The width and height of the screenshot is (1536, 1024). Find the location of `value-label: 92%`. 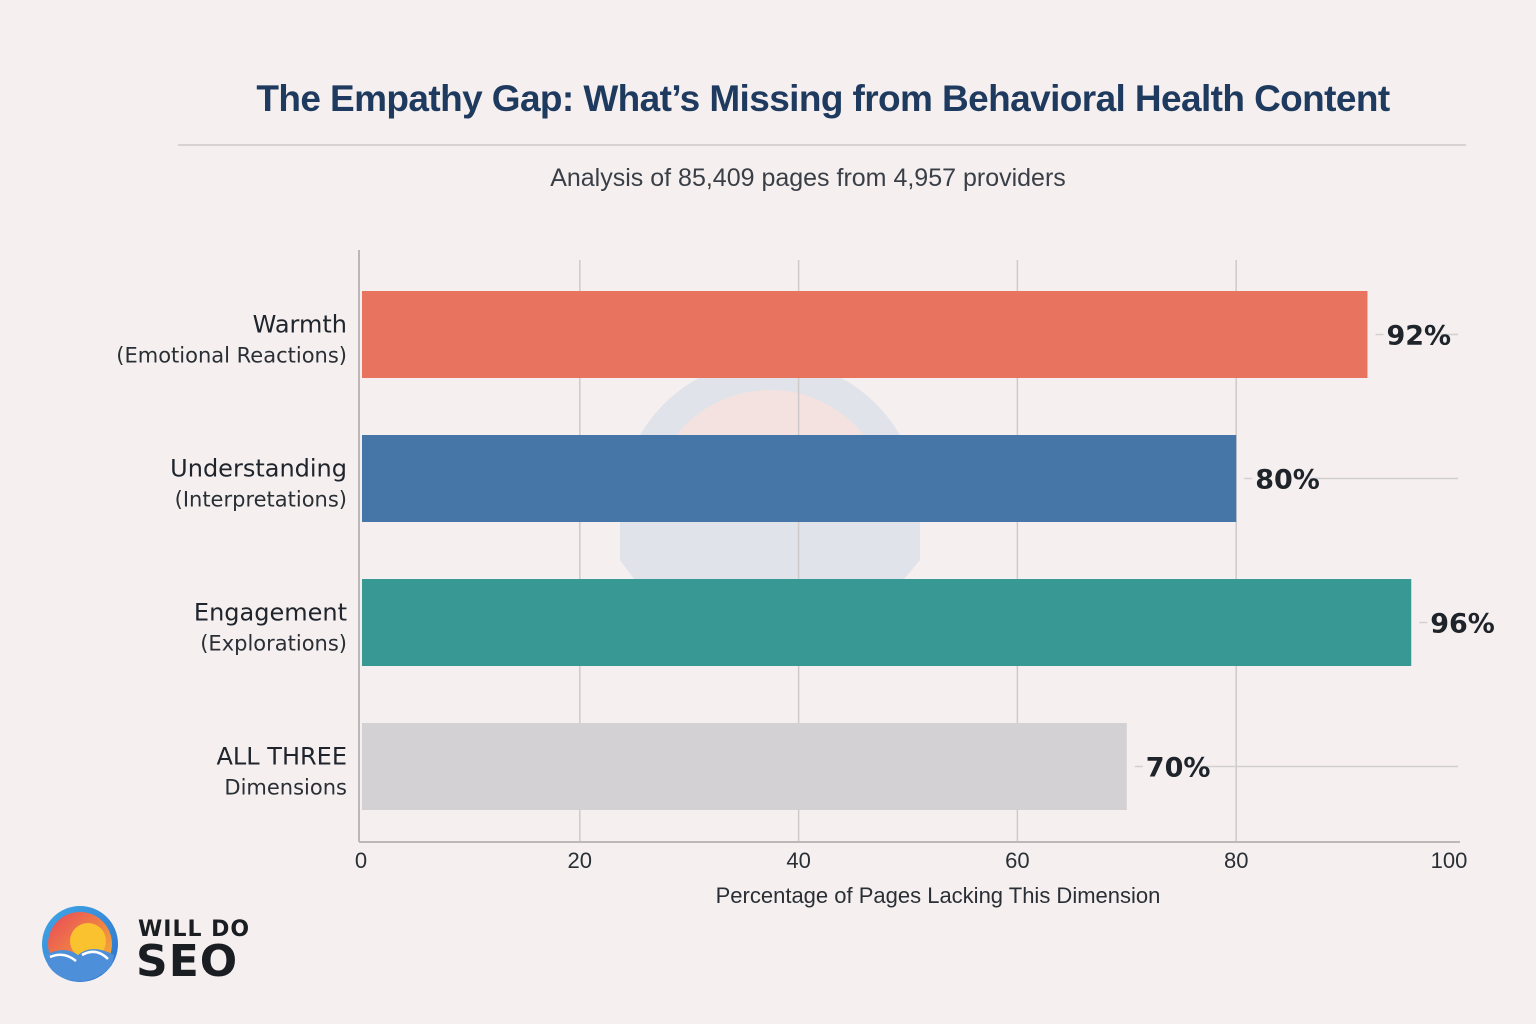

value-label: 92% is located at coordinates (1418, 336).